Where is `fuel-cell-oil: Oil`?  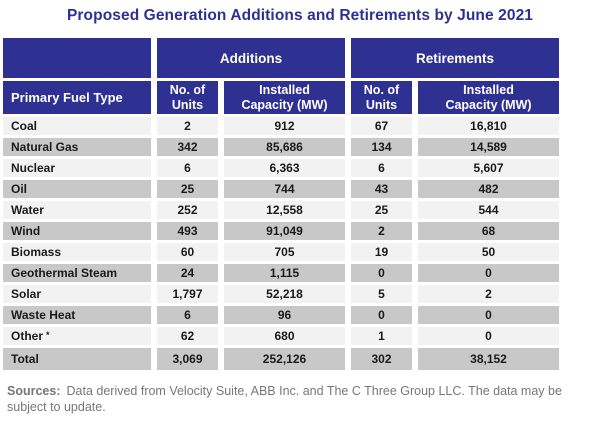 fuel-cell-oil: Oil is located at coordinates (77, 189).